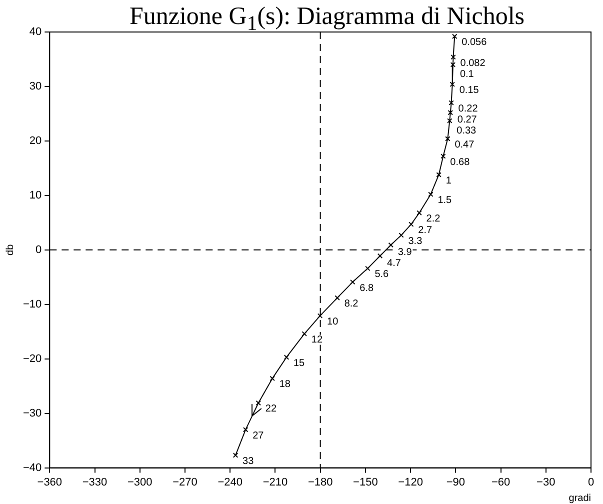 Image resolution: width=603 pixels, height=504 pixels. I want to click on x-tick-label: −360, so click(49, 482).